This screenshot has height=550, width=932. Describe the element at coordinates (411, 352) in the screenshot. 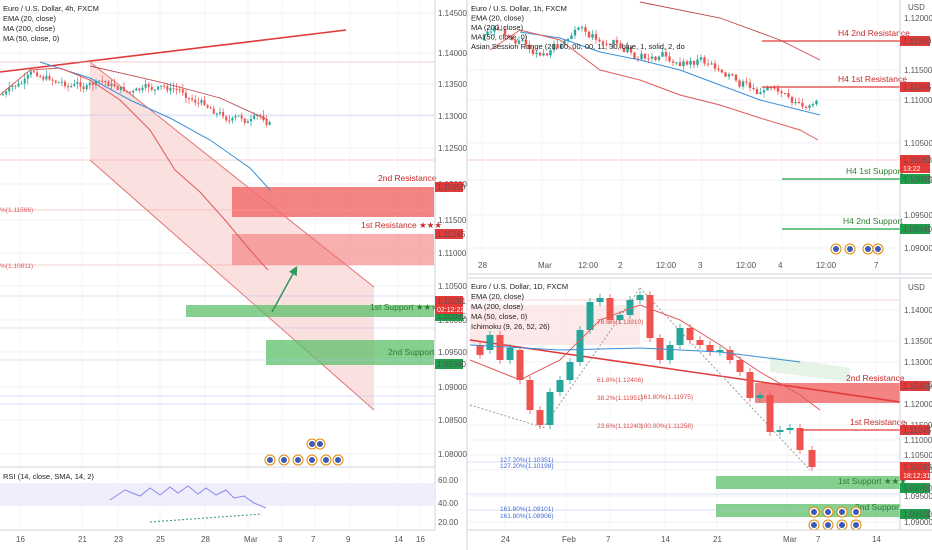

I see `level-label: 2nd Support` at that location.